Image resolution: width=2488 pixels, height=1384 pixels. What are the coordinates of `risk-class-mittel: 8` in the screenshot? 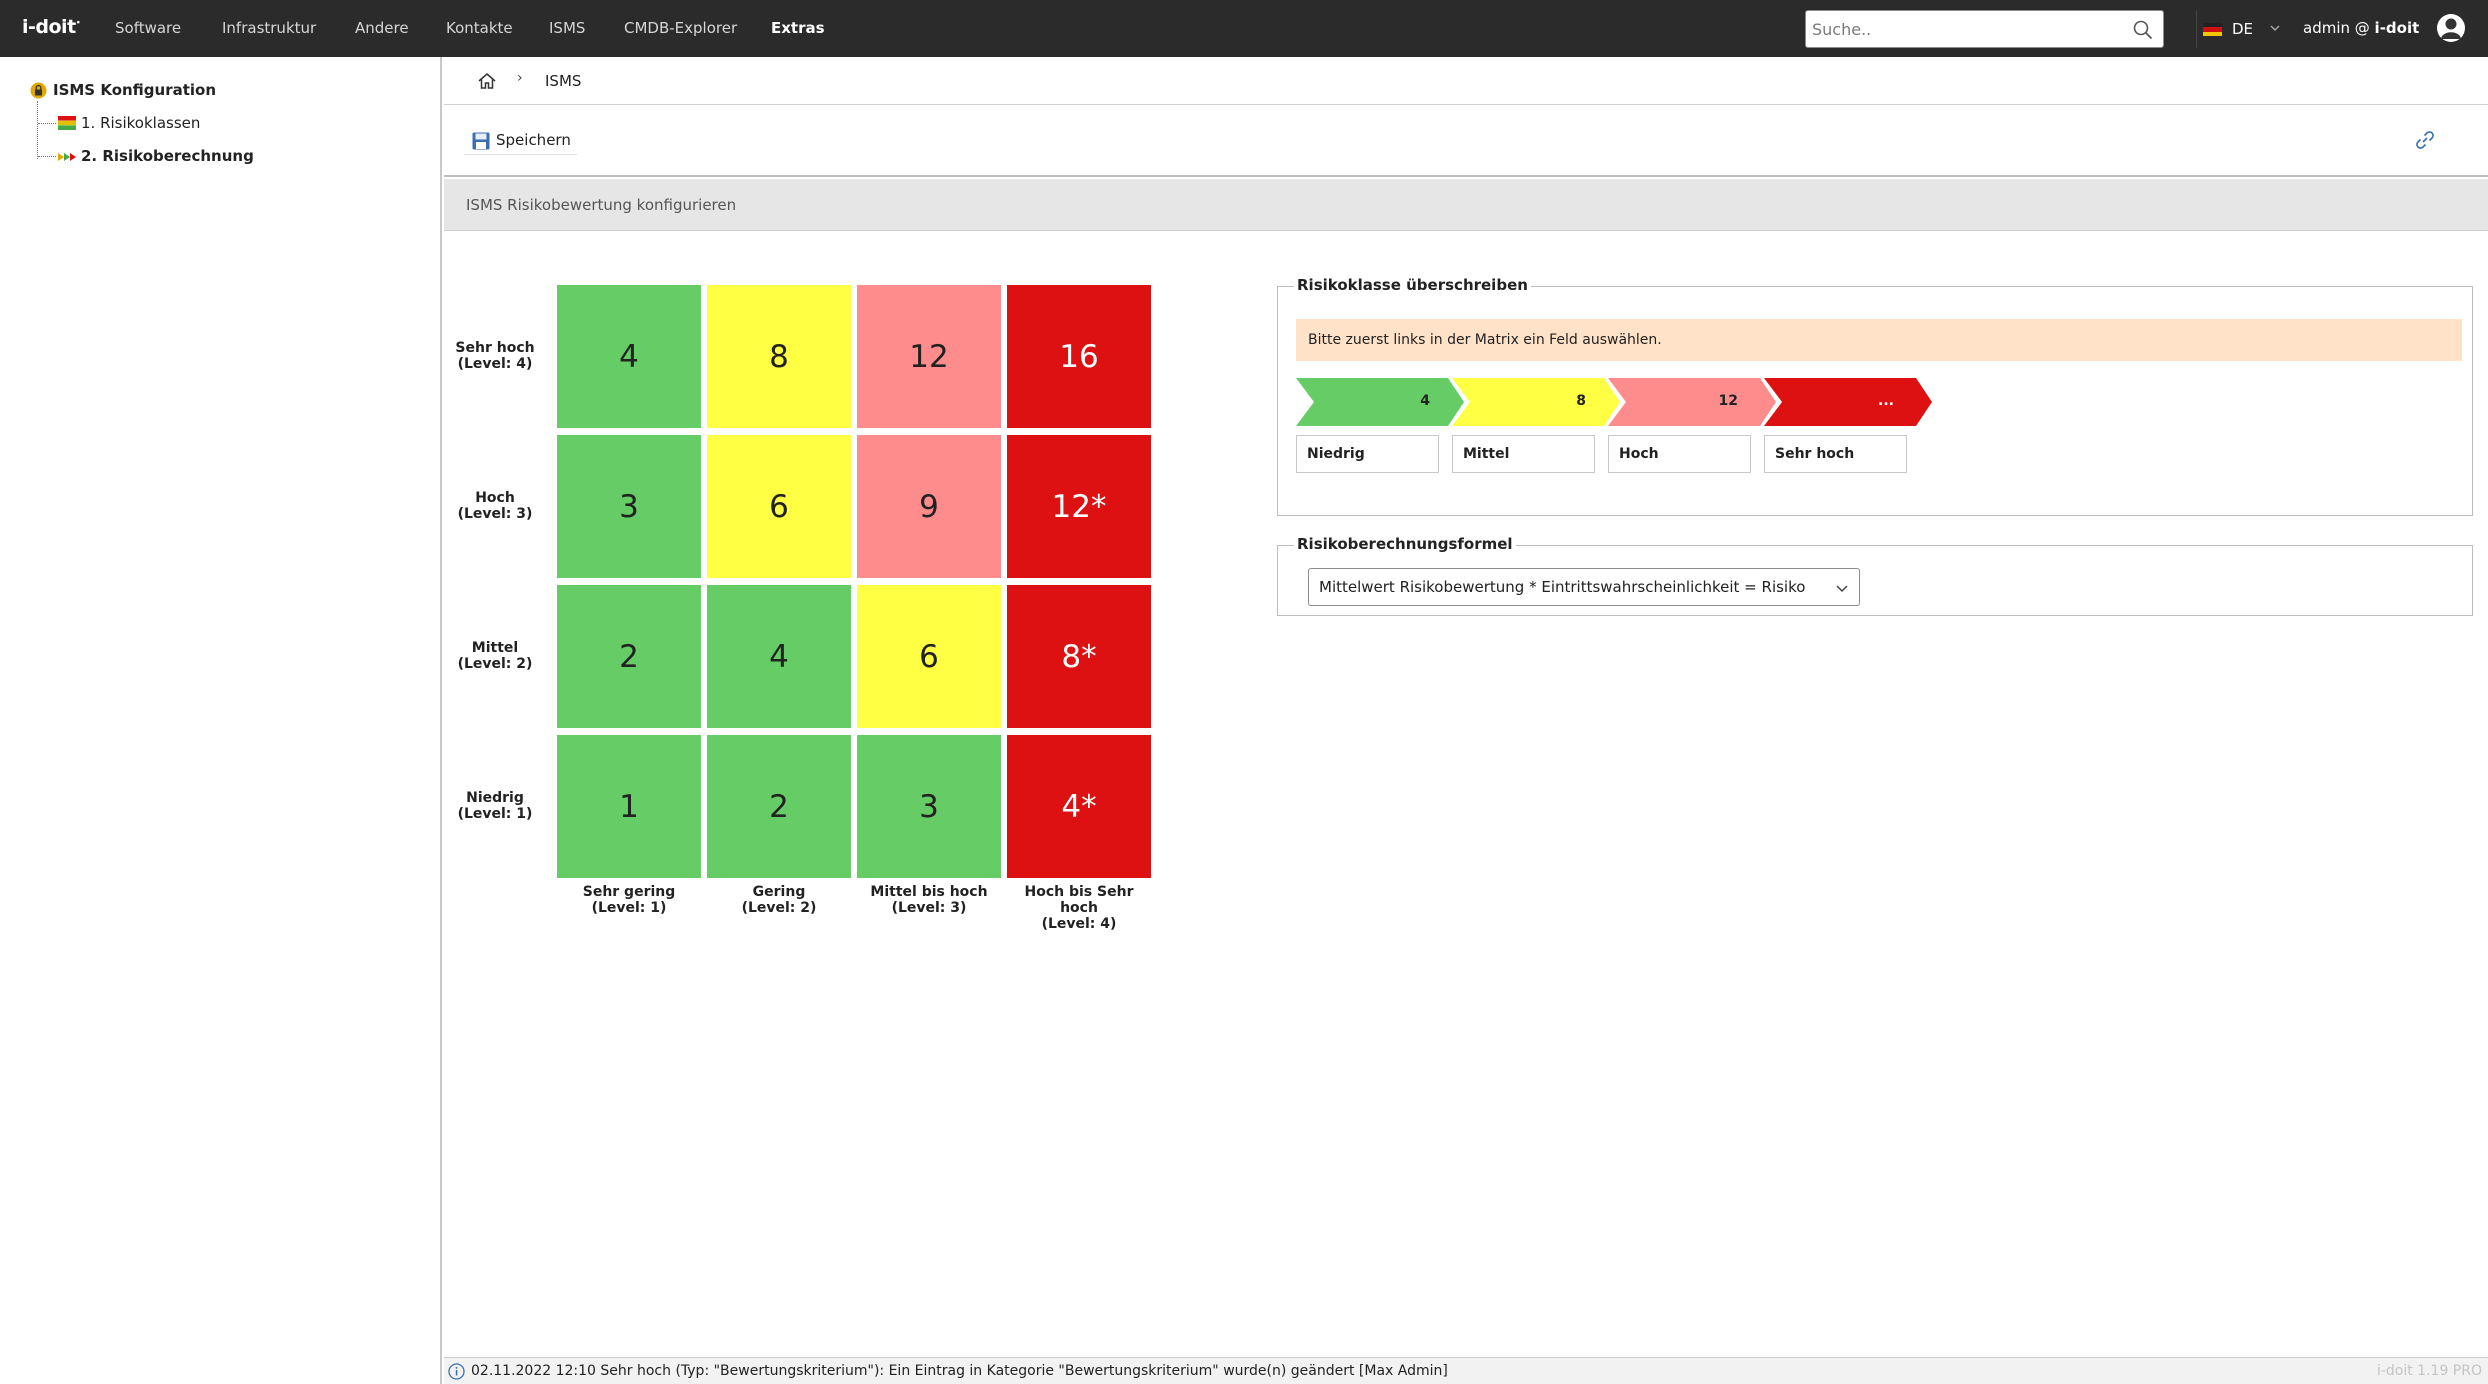 It's located at (1537, 403).